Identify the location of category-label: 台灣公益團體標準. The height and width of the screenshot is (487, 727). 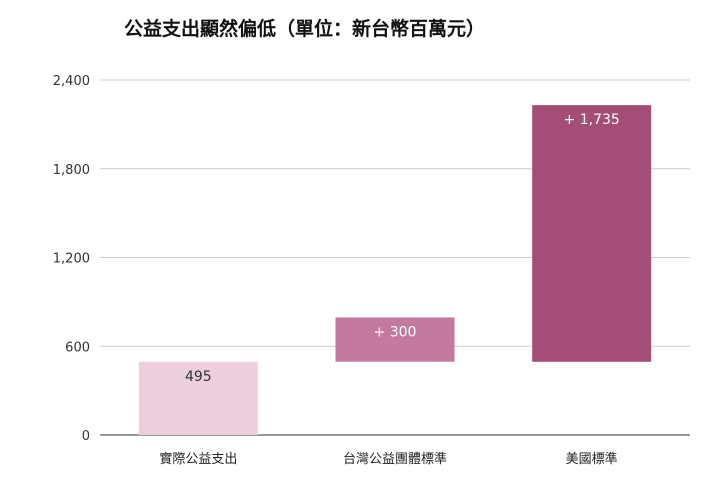
(395, 459).